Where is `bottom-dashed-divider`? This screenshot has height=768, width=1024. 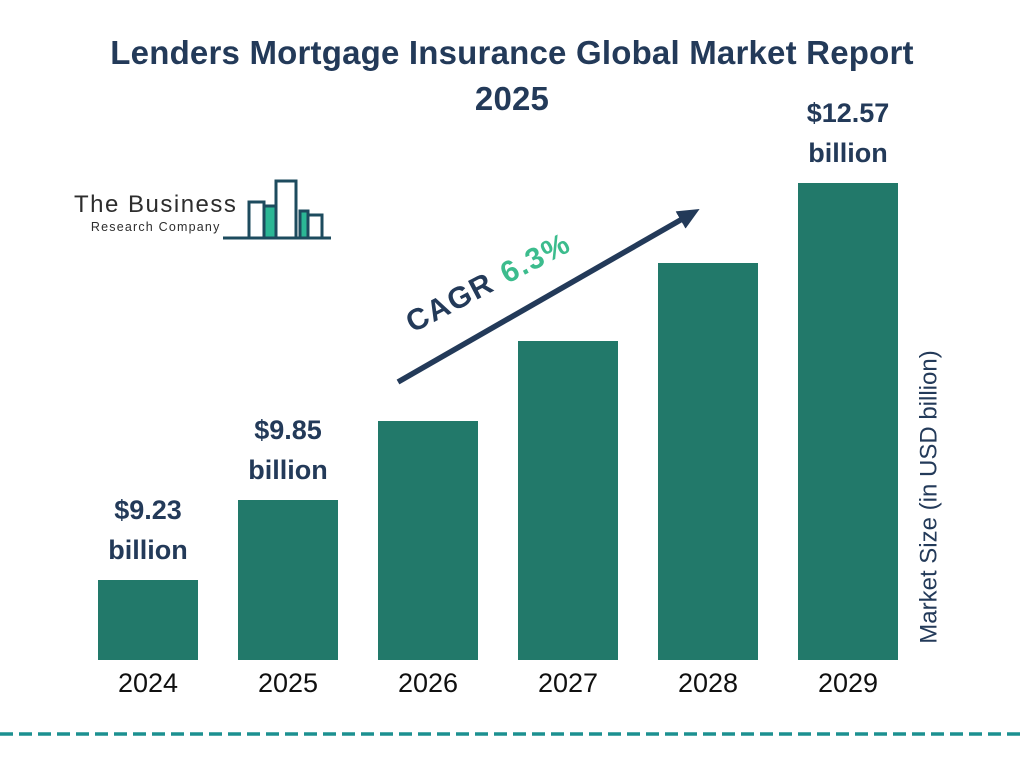
bottom-dashed-divider is located at coordinates (512, 734).